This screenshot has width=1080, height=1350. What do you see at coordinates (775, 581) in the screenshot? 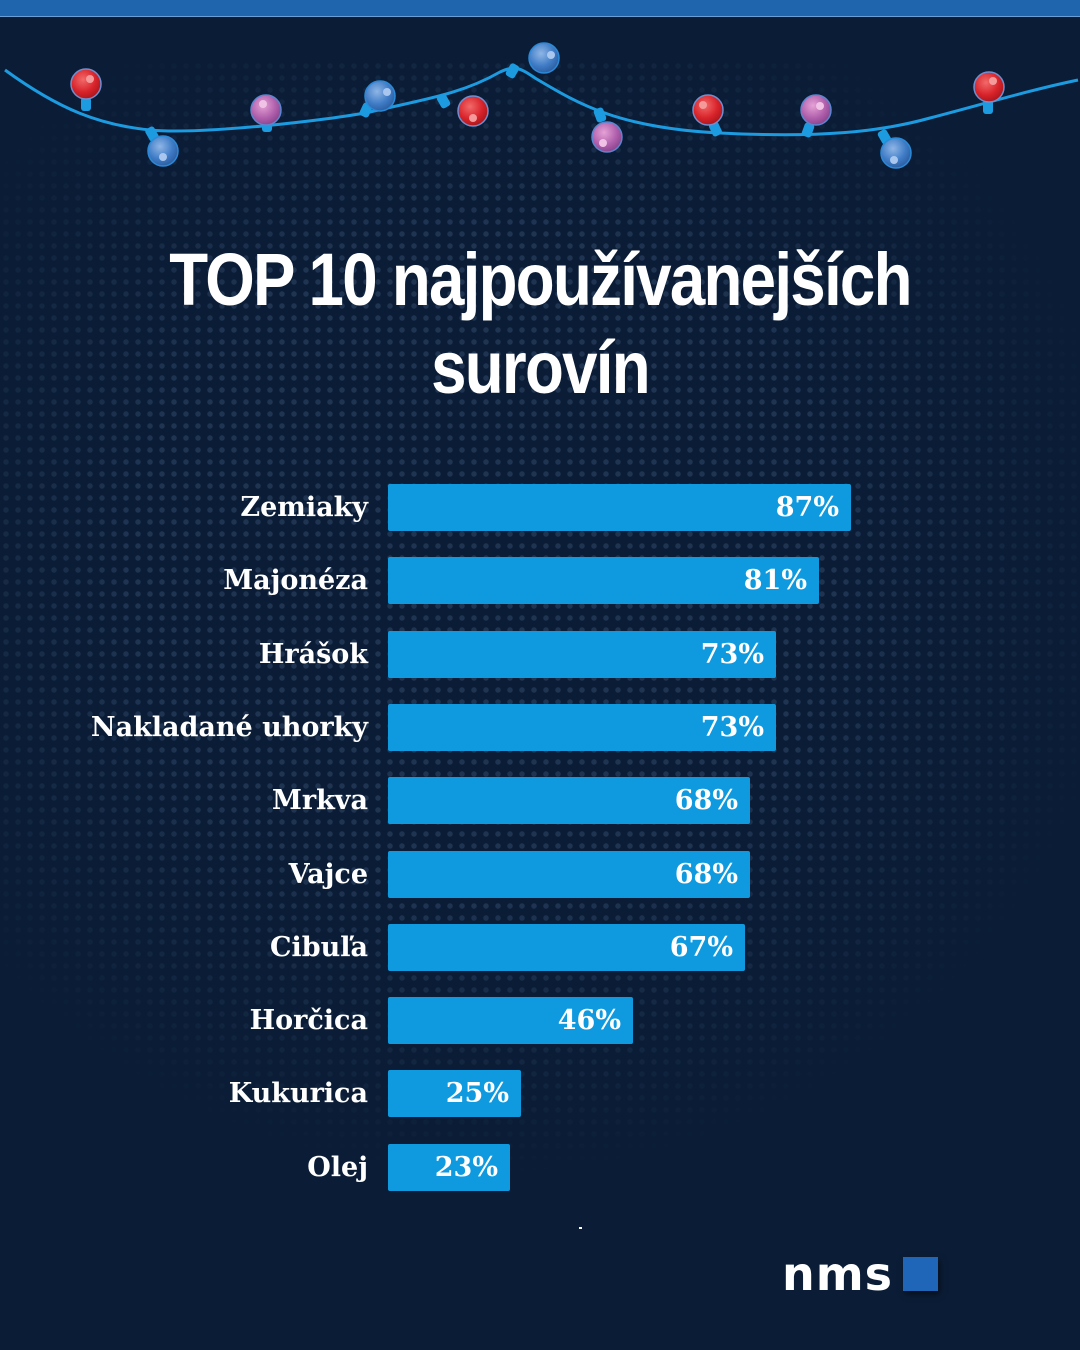
I see `value-label: 81%` at bounding box center [775, 581].